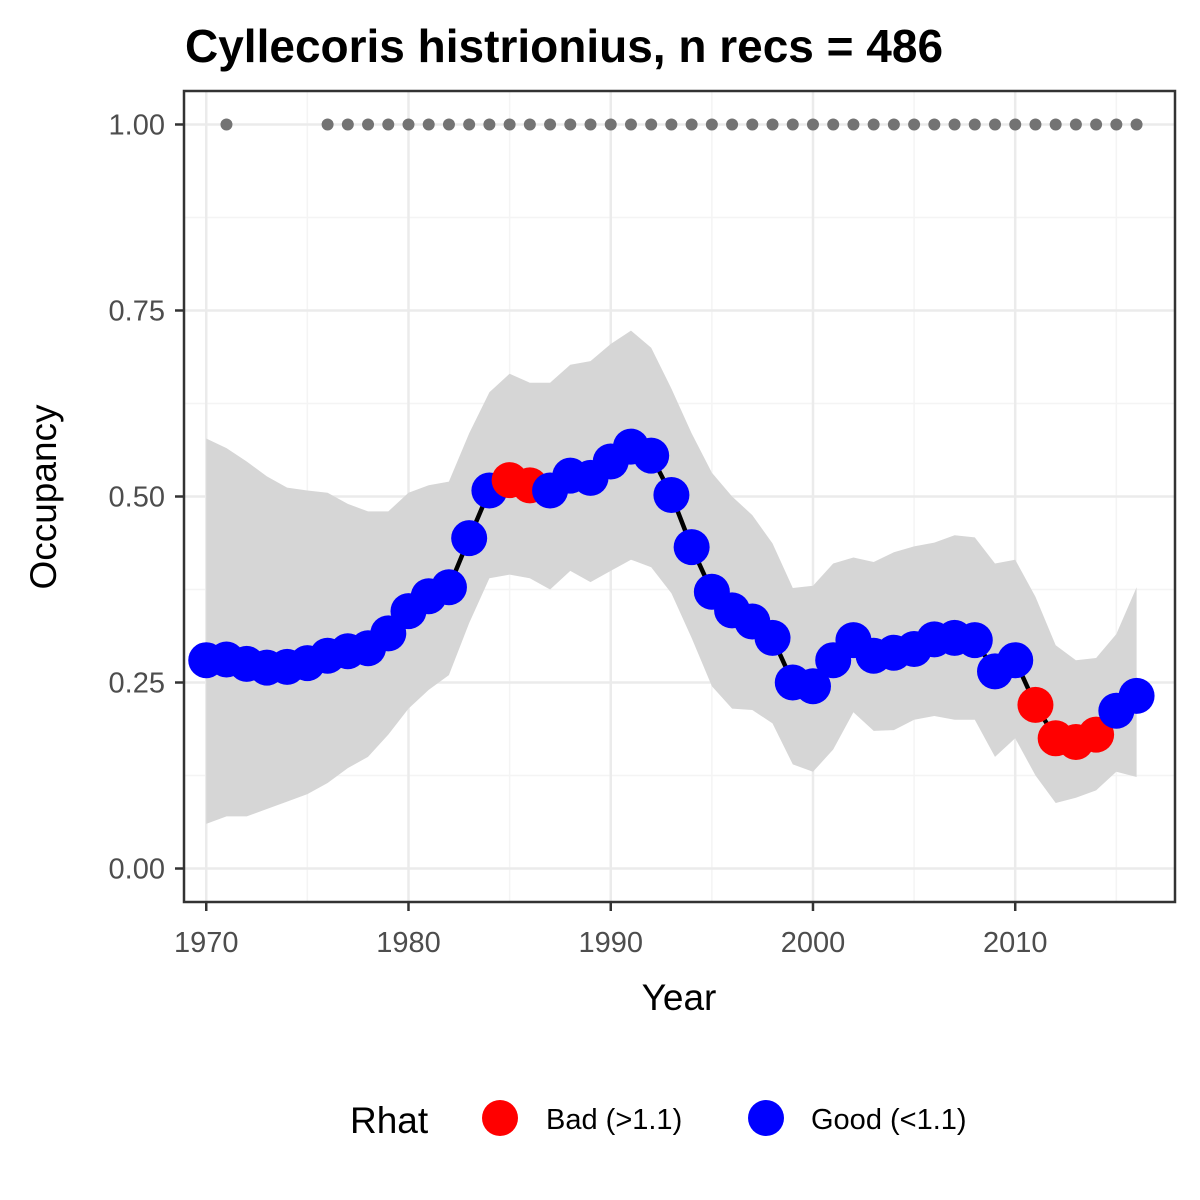 The height and width of the screenshot is (1200, 1200). Describe the element at coordinates (679, 997) in the screenshot. I see `x-axis-title: Year` at that location.